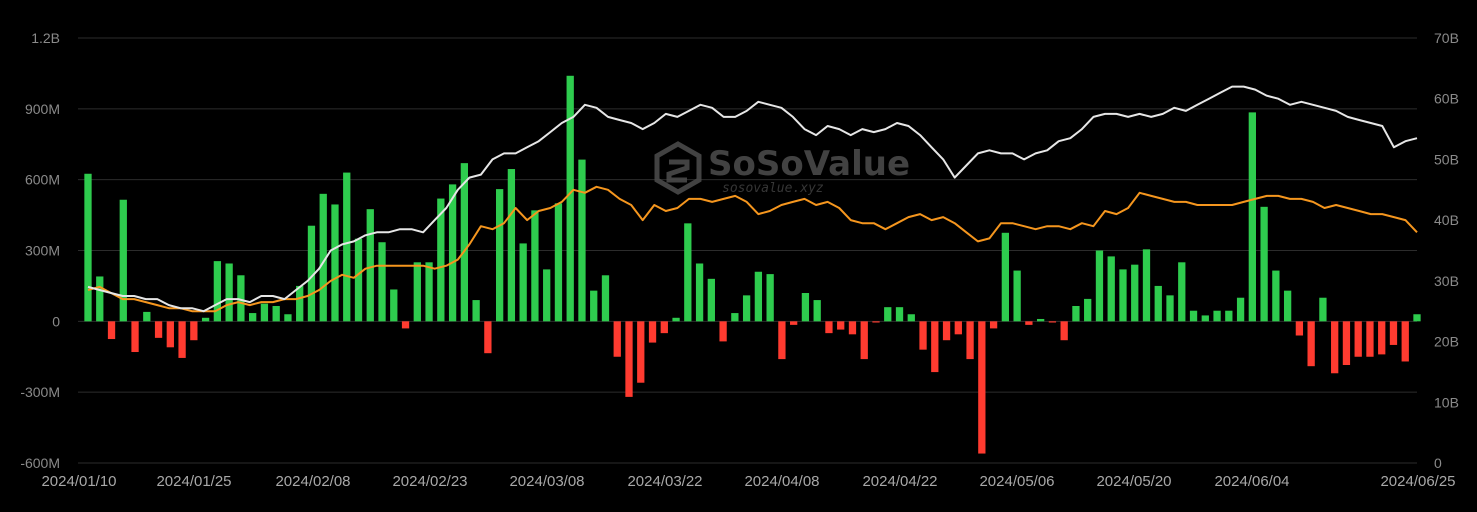 This screenshot has height=512, width=1477. Describe the element at coordinates (1446, 159) in the screenshot. I see `right-tick-label: 50B` at that location.